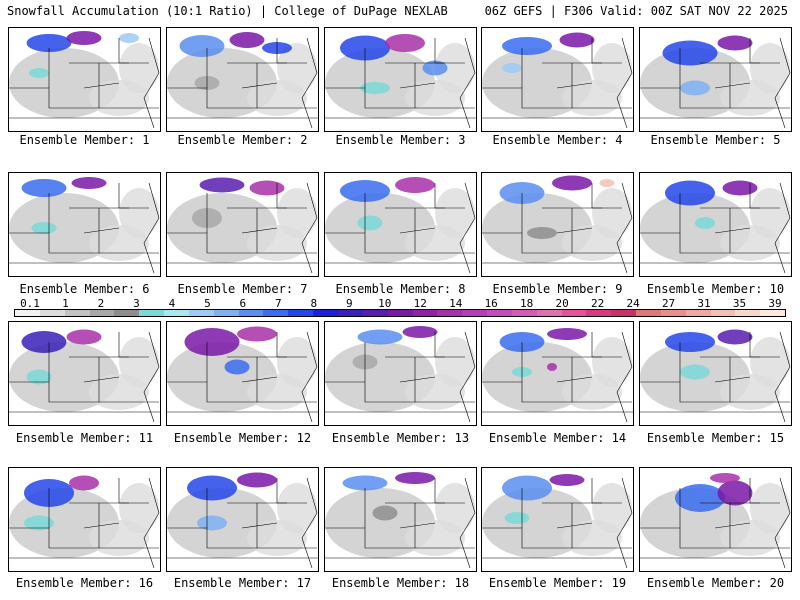 This screenshot has height=600, width=800. What do you see at coordinates (243, 303) in the screenshot?
I see `colorbar-tick-label: 6` at bounding box center [243, 303].